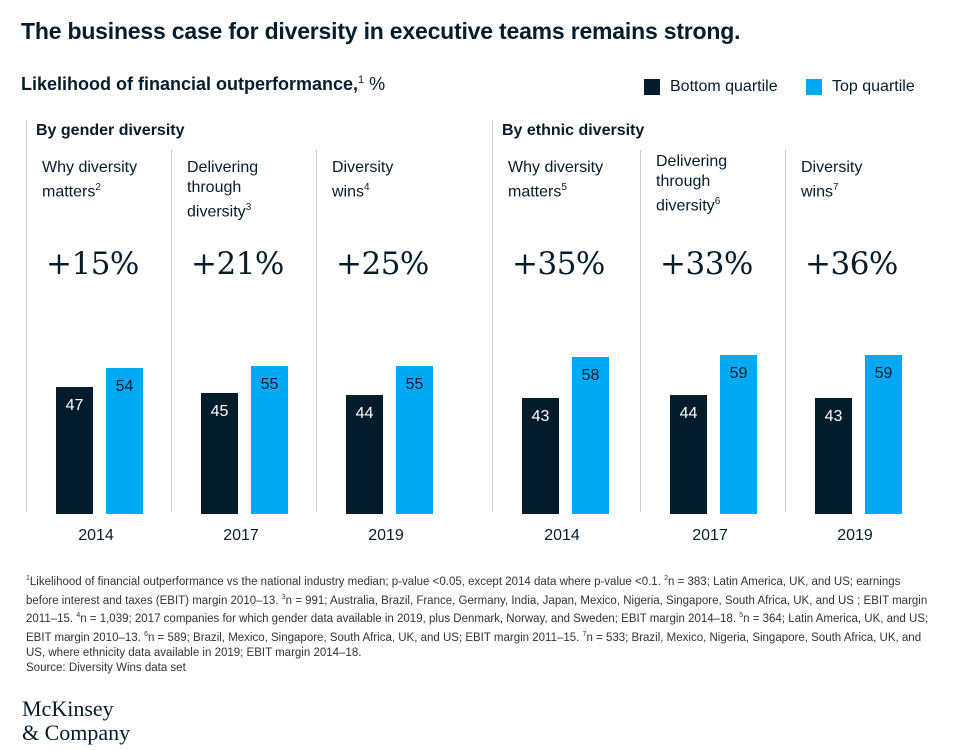 This screenshot has width=958, height=750. What do you see at coordinates (688, 414) in the screenshot?
I see `bar-value-ethnic-2017-bottom-quartile: 44` at bounding box center [688, 414].